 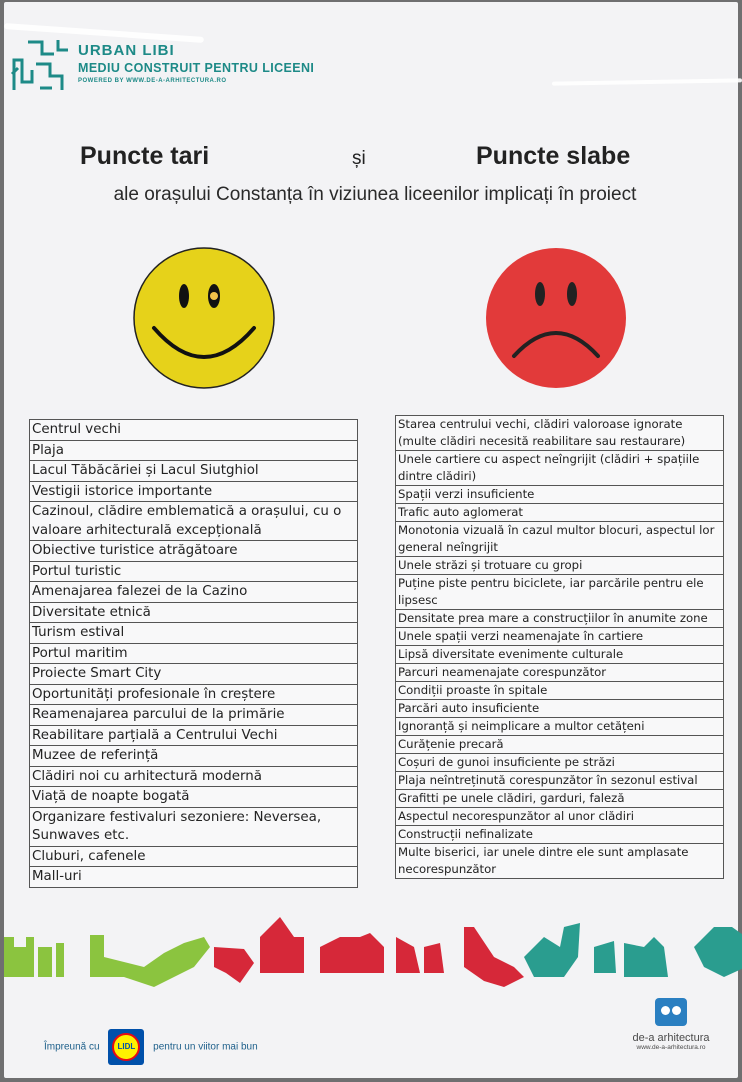 I want to click on strong-point-row: Proiecte Smart City, so click(x=193, y=674).